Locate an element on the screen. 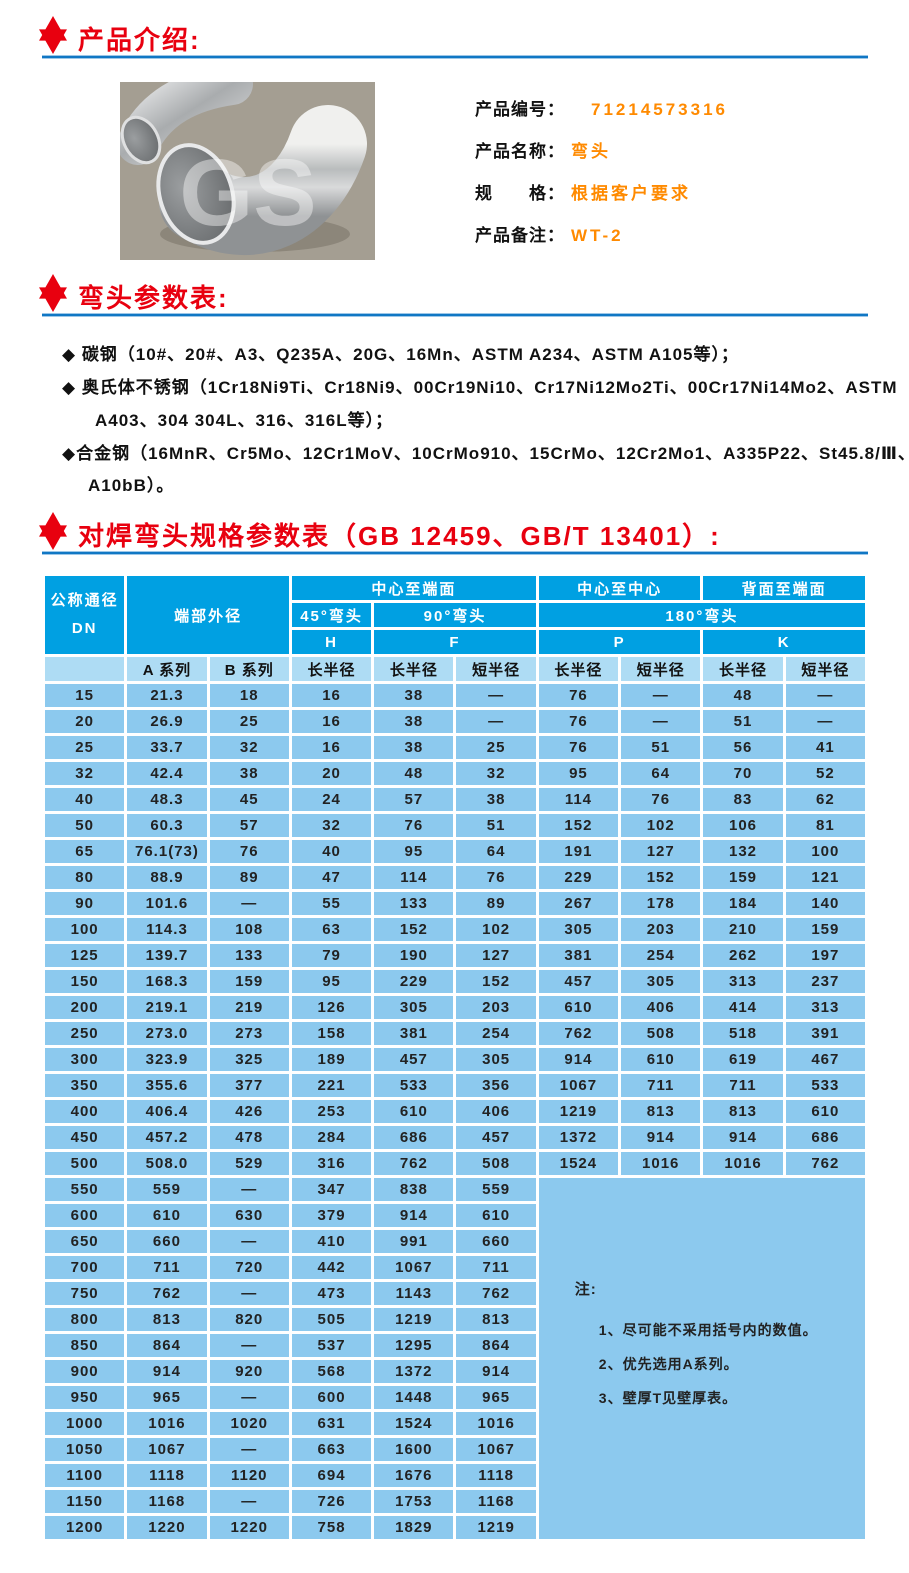  table-row: 300 323.9 325 189 457 305 914 610 619 467 is located at coordinates (455, 1059).